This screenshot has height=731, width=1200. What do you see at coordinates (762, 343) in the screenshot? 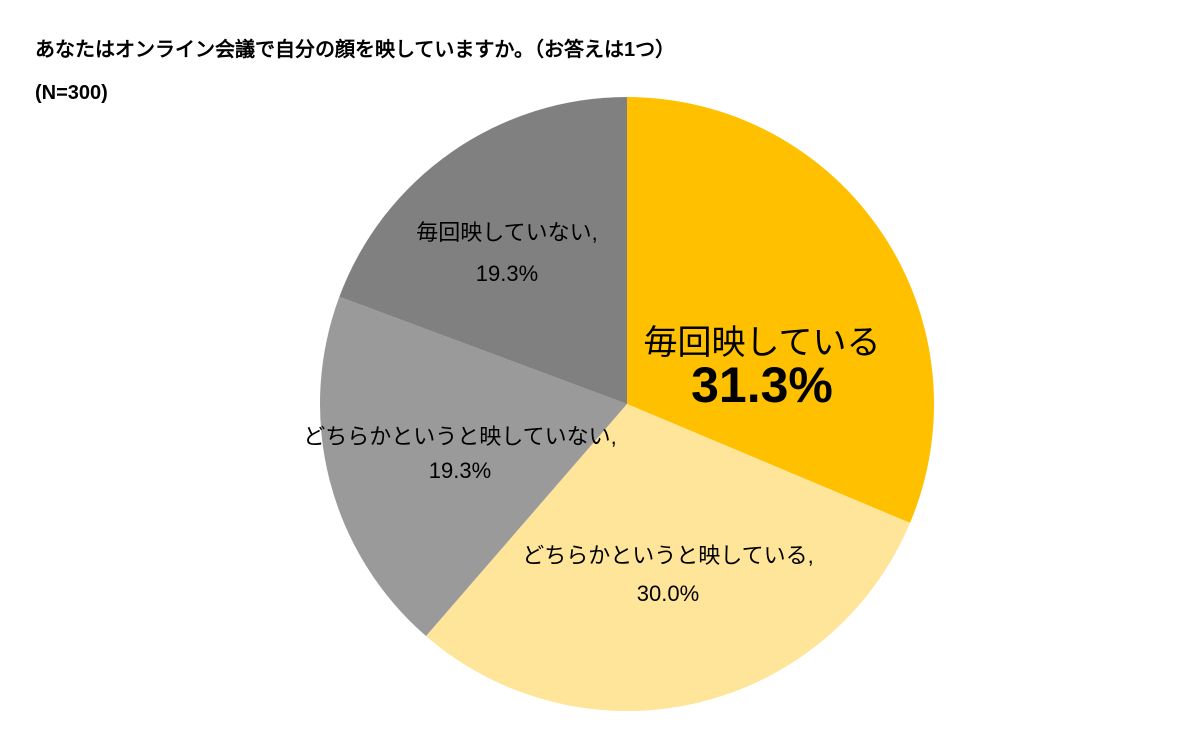
I see `slice-label-category-1: 毎回映している` at bounding box center [762, 343].